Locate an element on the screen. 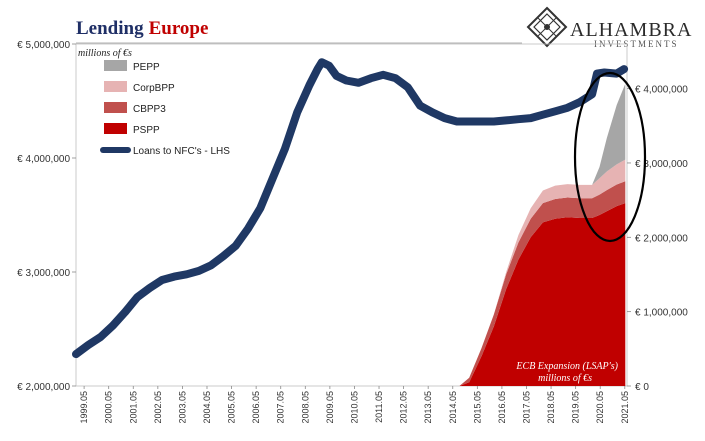 This screenshot has height=441, width=705. x-tick-label: 2007.05 is located at coordinates (281, 407).